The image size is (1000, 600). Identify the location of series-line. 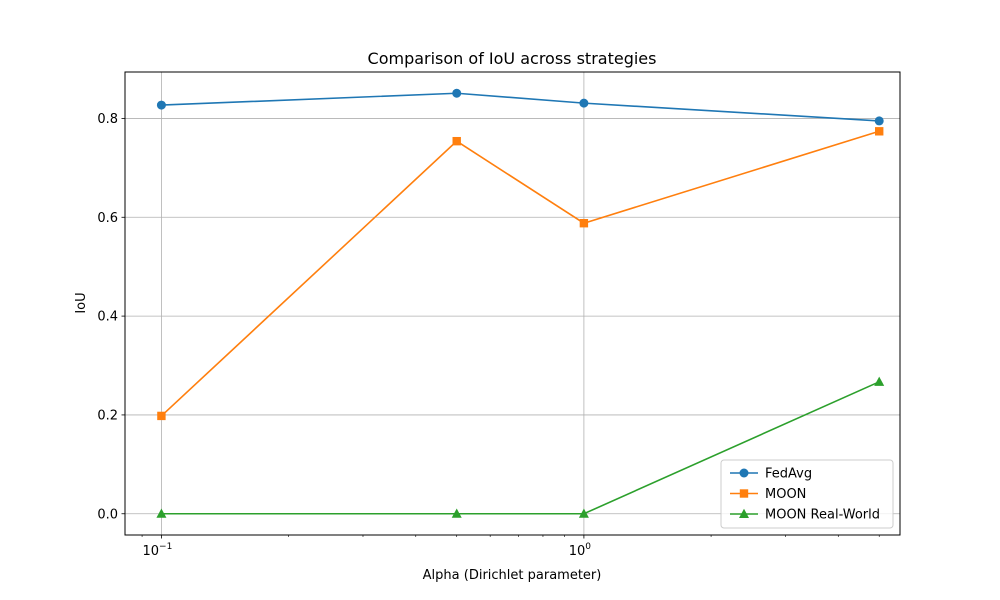
(520, 107).